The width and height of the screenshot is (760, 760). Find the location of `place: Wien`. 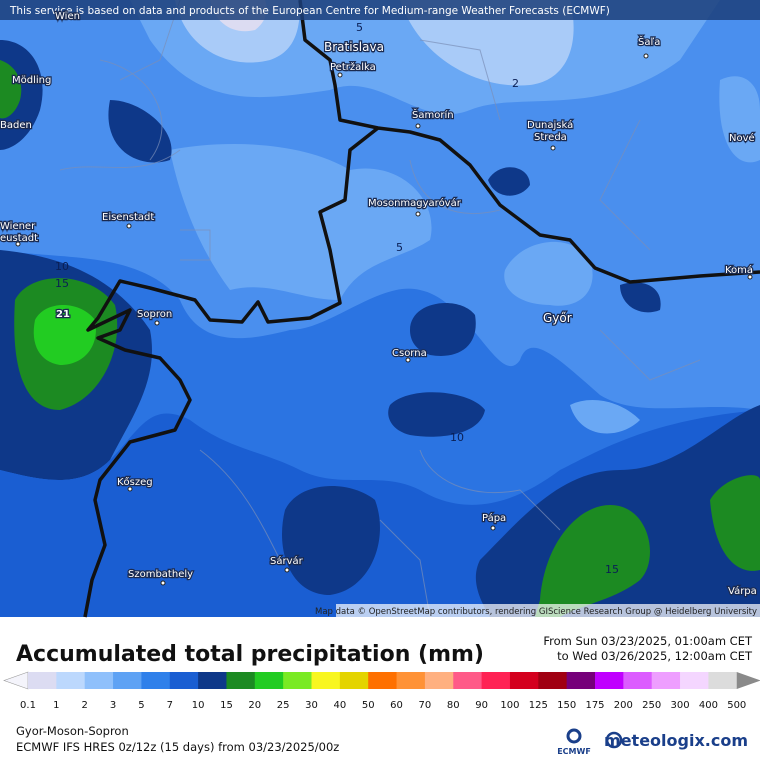

place: Wien is located at coordinates (67, 16).